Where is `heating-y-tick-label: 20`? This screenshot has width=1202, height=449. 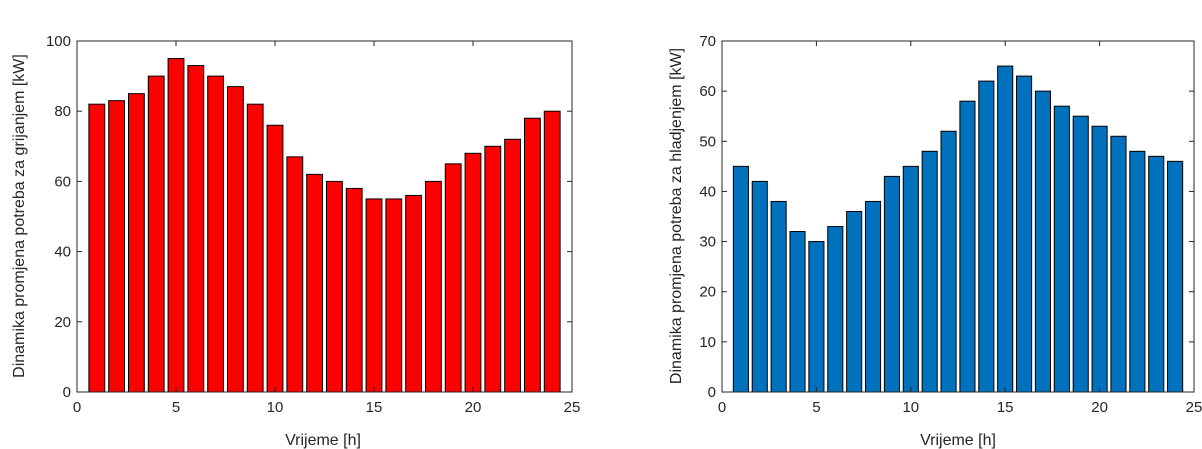
heating-y-tick-label: 20 is located at coordinates (62, 322).